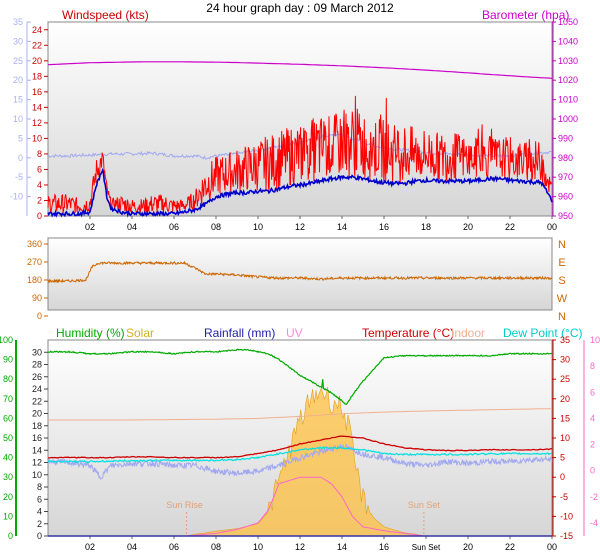 The height and width of the screenshot is (555, 600). What do you see at coordinates (8, 497) in the screenshot?
I see `humidity-tick-label: 20` at bounding box center [8, 497].